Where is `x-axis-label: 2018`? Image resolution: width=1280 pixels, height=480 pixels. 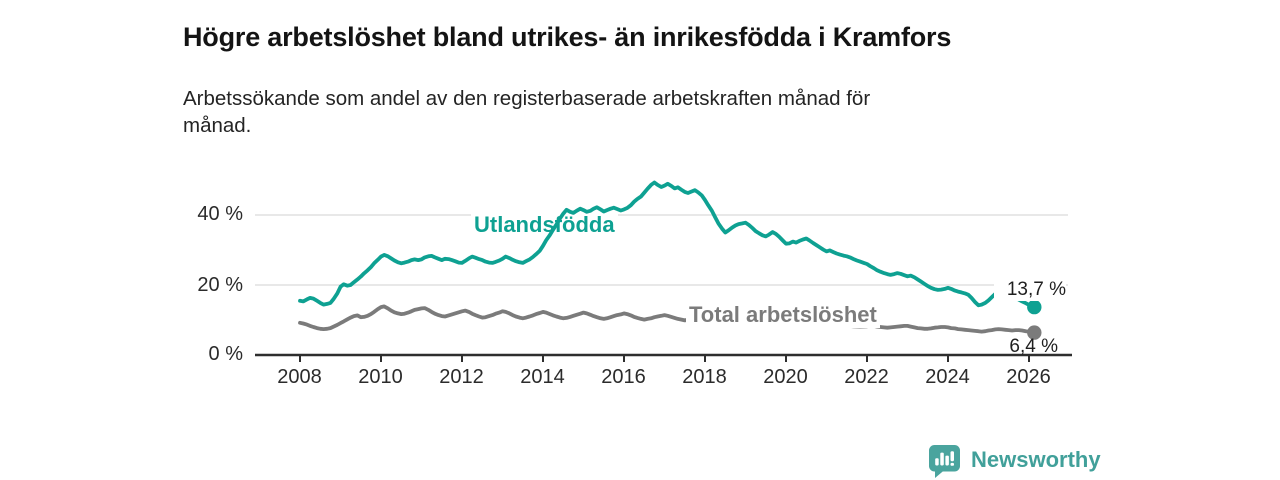
x-axis-label: 2018 is located at coordinates (704, 377).